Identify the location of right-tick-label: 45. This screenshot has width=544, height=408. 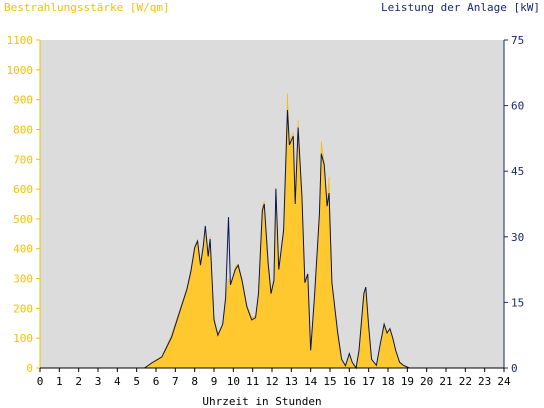
(517, 171).